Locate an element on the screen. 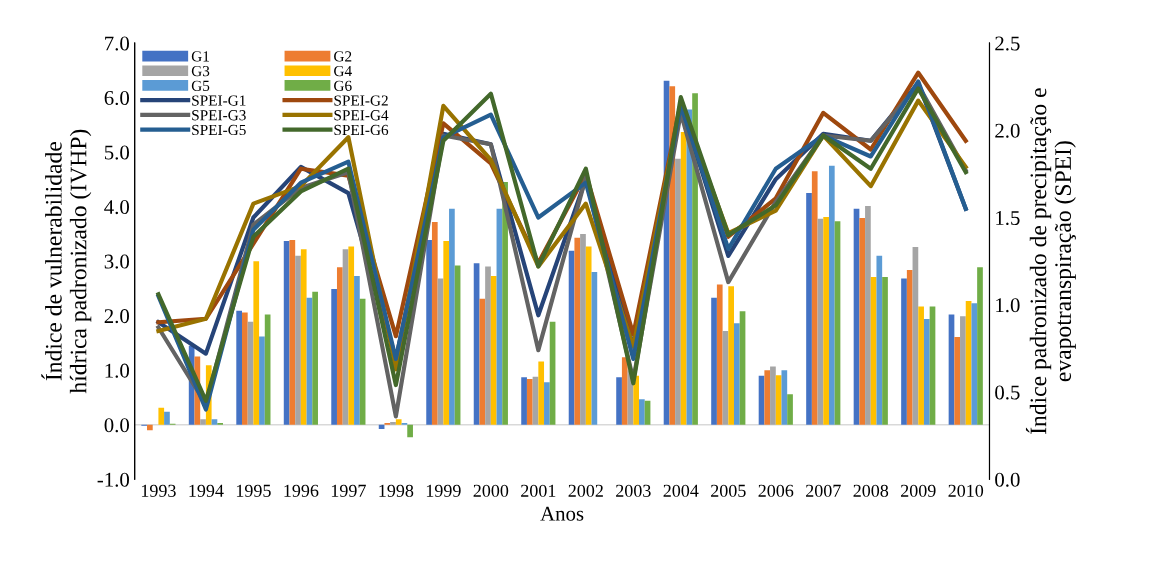 The image size is (1171, 574). y-tick-label: 2.0 is located at coordinates (117, 316).